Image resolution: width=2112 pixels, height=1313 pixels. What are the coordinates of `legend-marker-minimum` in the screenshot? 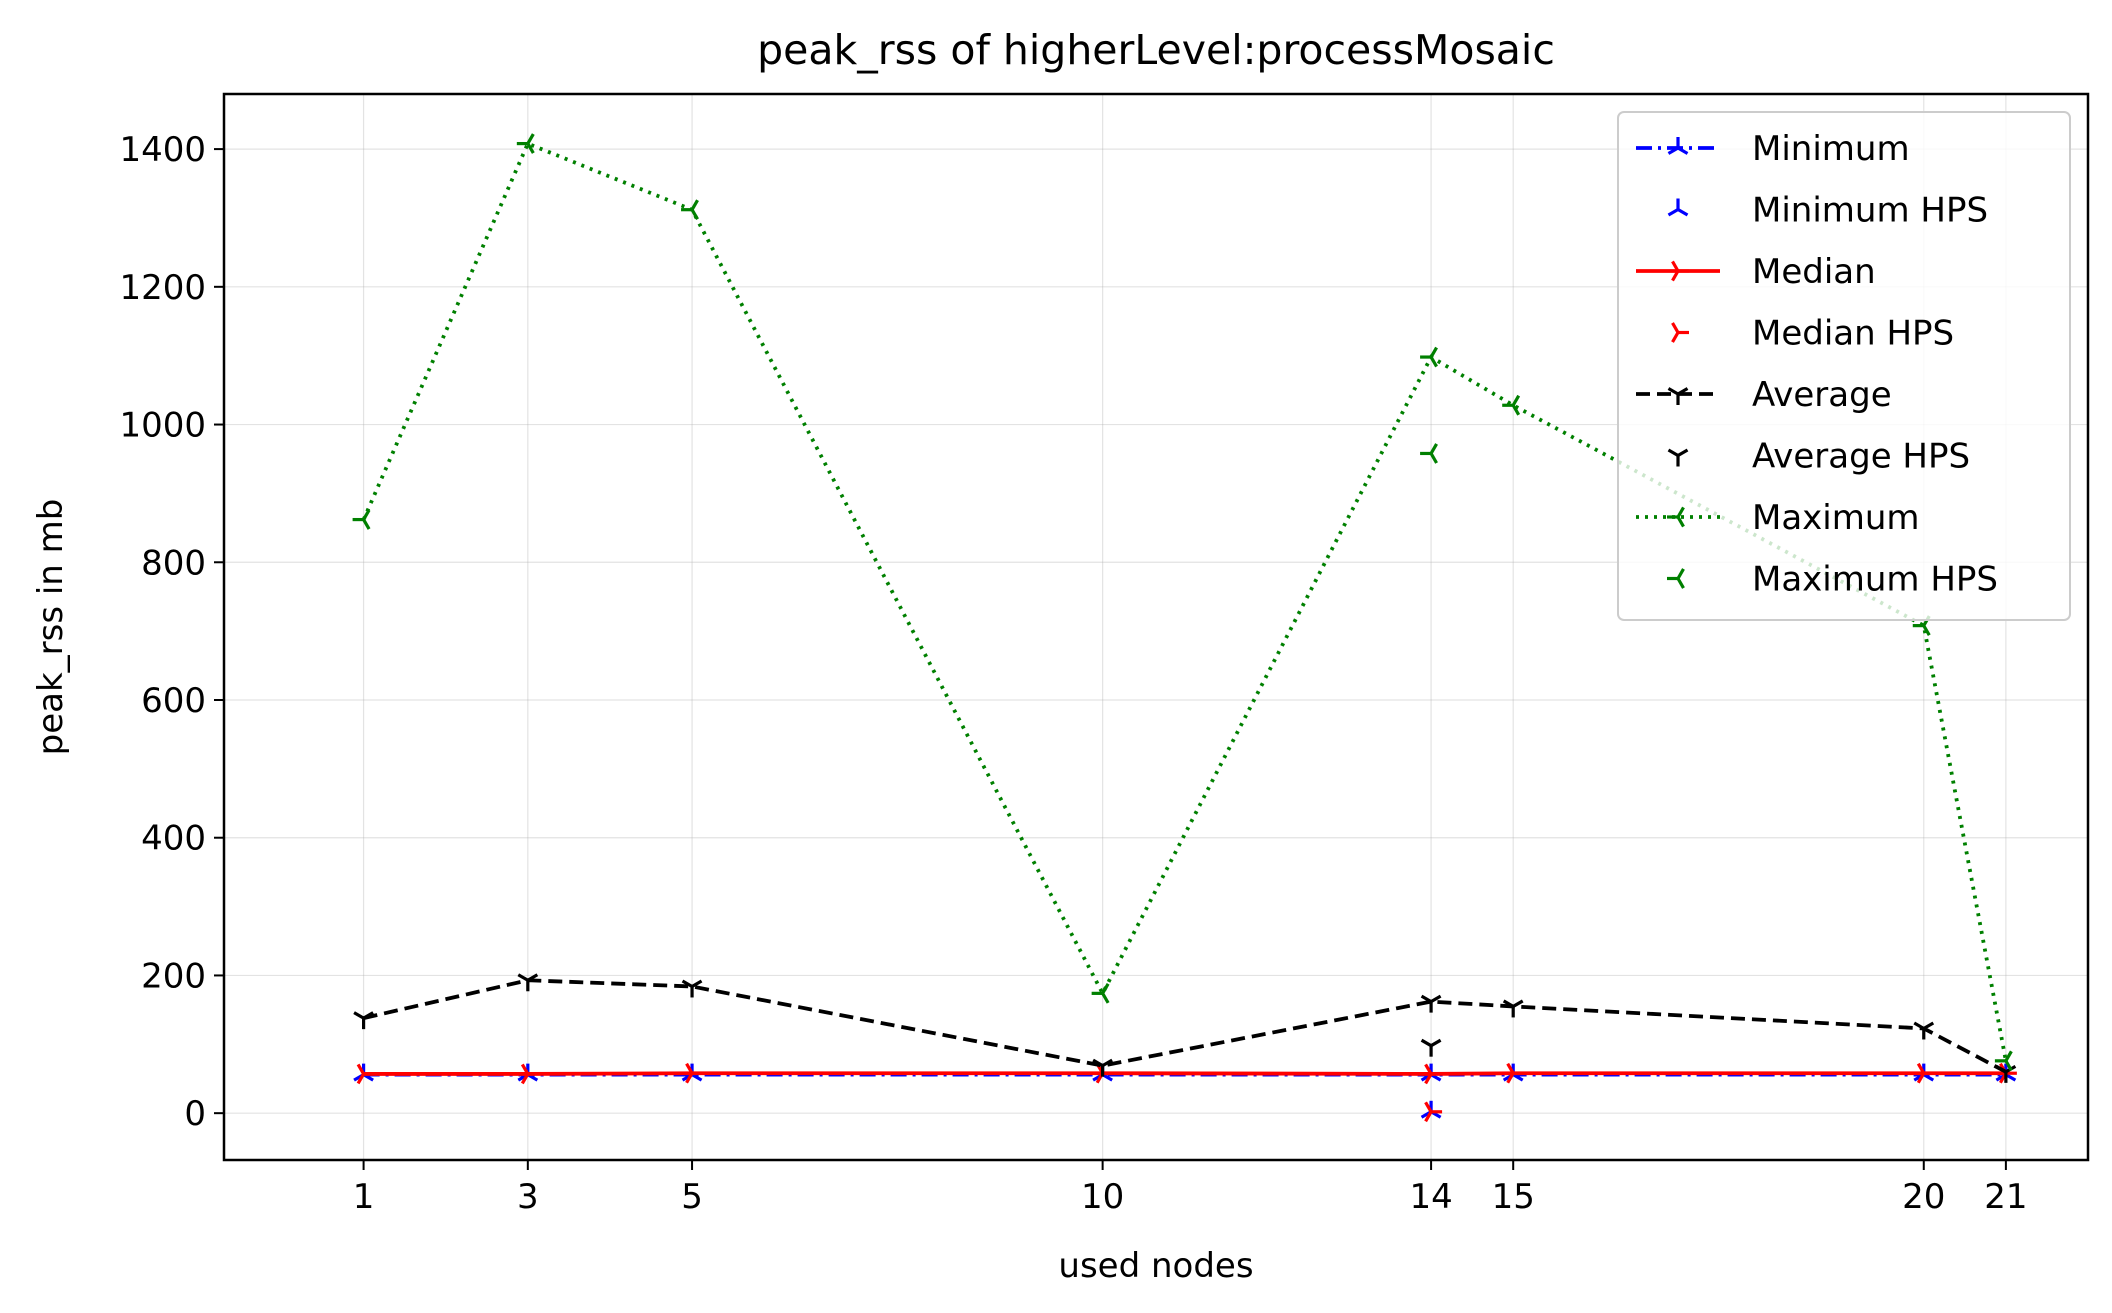 It's located at (1678, 146).